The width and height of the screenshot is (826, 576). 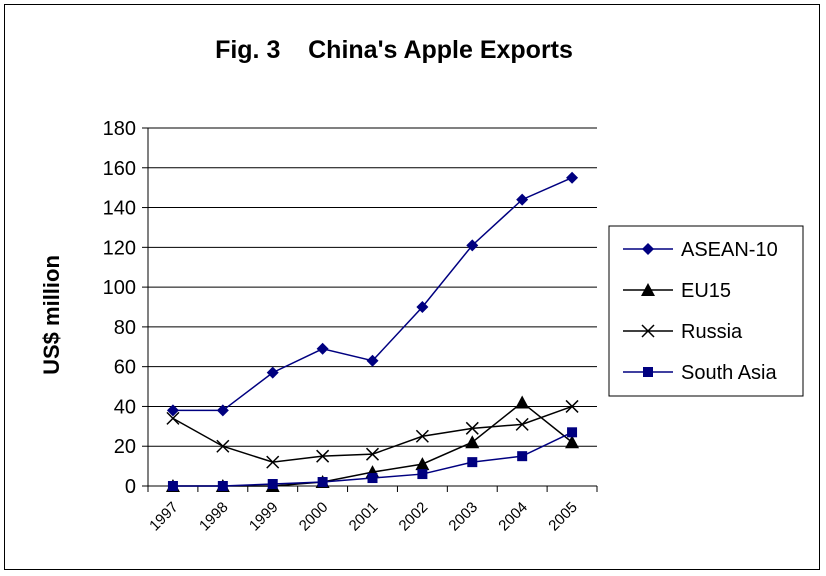 What do you see at coordinates (119, 209) in the screenshot?
I see `y-tick-label-140: 140` at bounding box center [119, 209].